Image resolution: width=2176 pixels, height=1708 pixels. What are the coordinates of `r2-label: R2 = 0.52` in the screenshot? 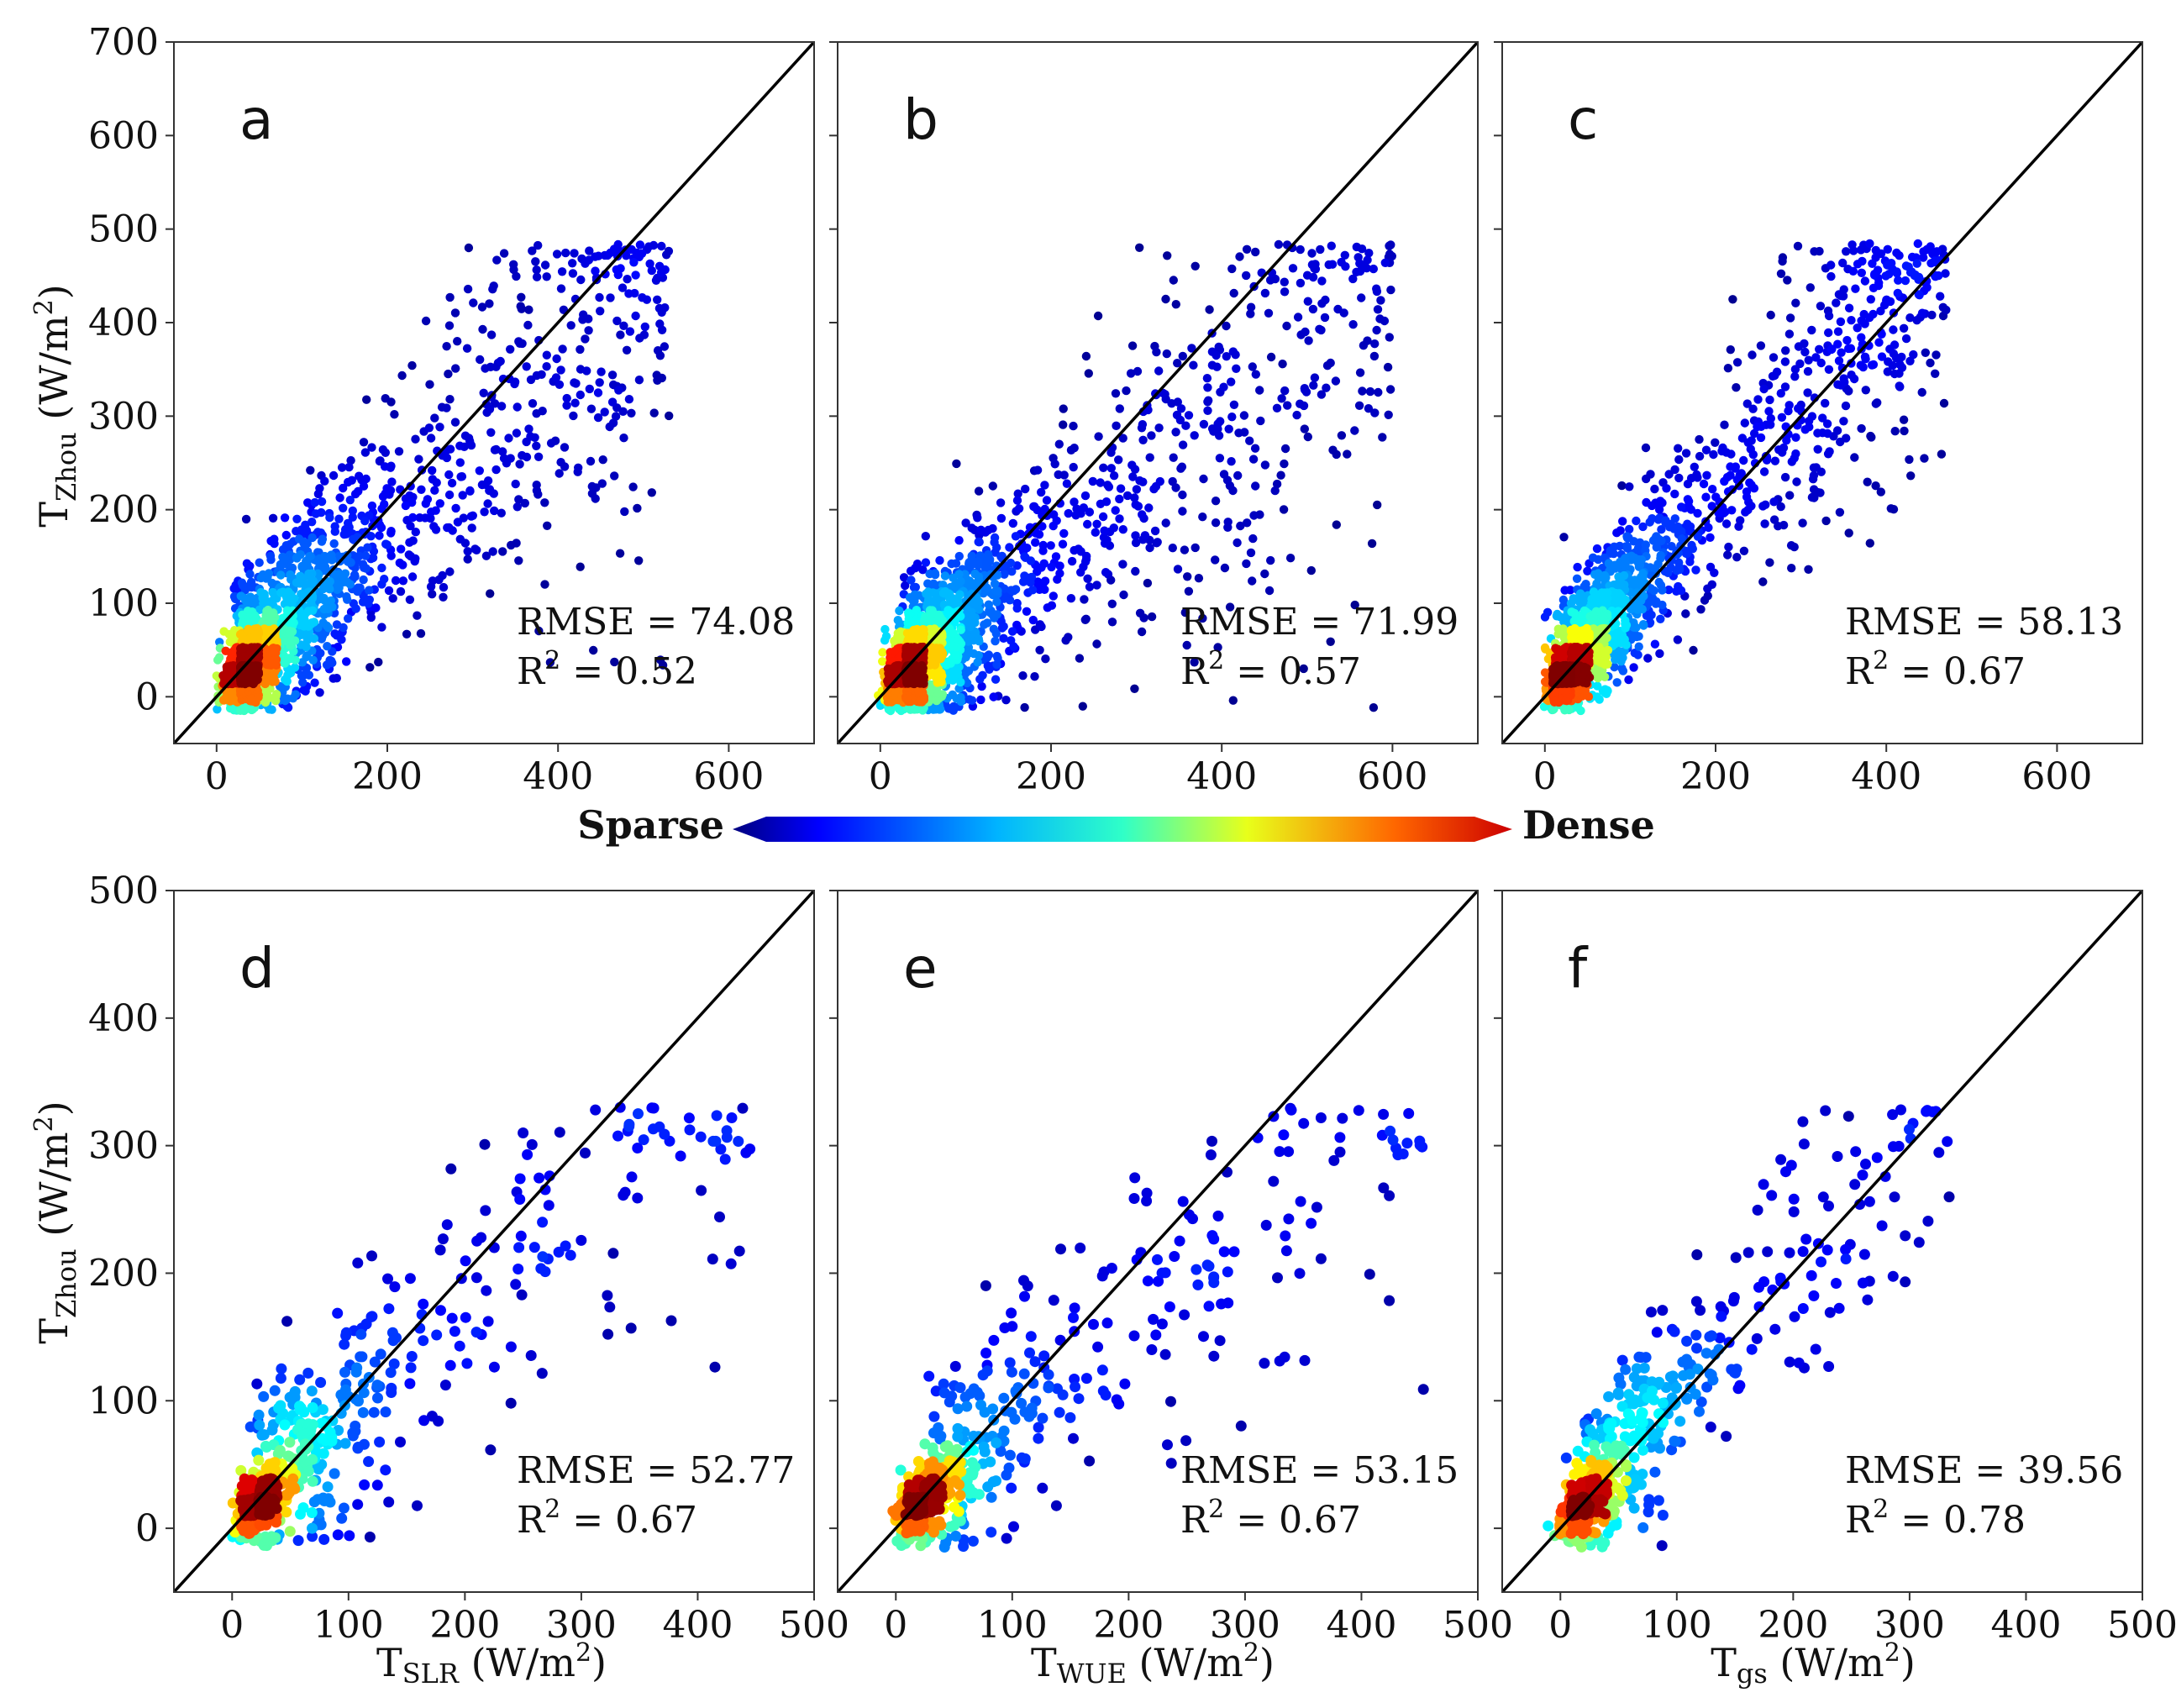 It's located at (607, 669).